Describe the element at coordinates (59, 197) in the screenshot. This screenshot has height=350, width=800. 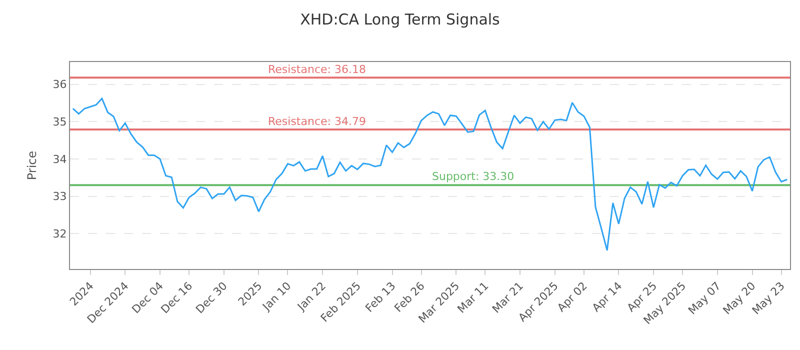
I see `y-tick-label: 33` at that location.